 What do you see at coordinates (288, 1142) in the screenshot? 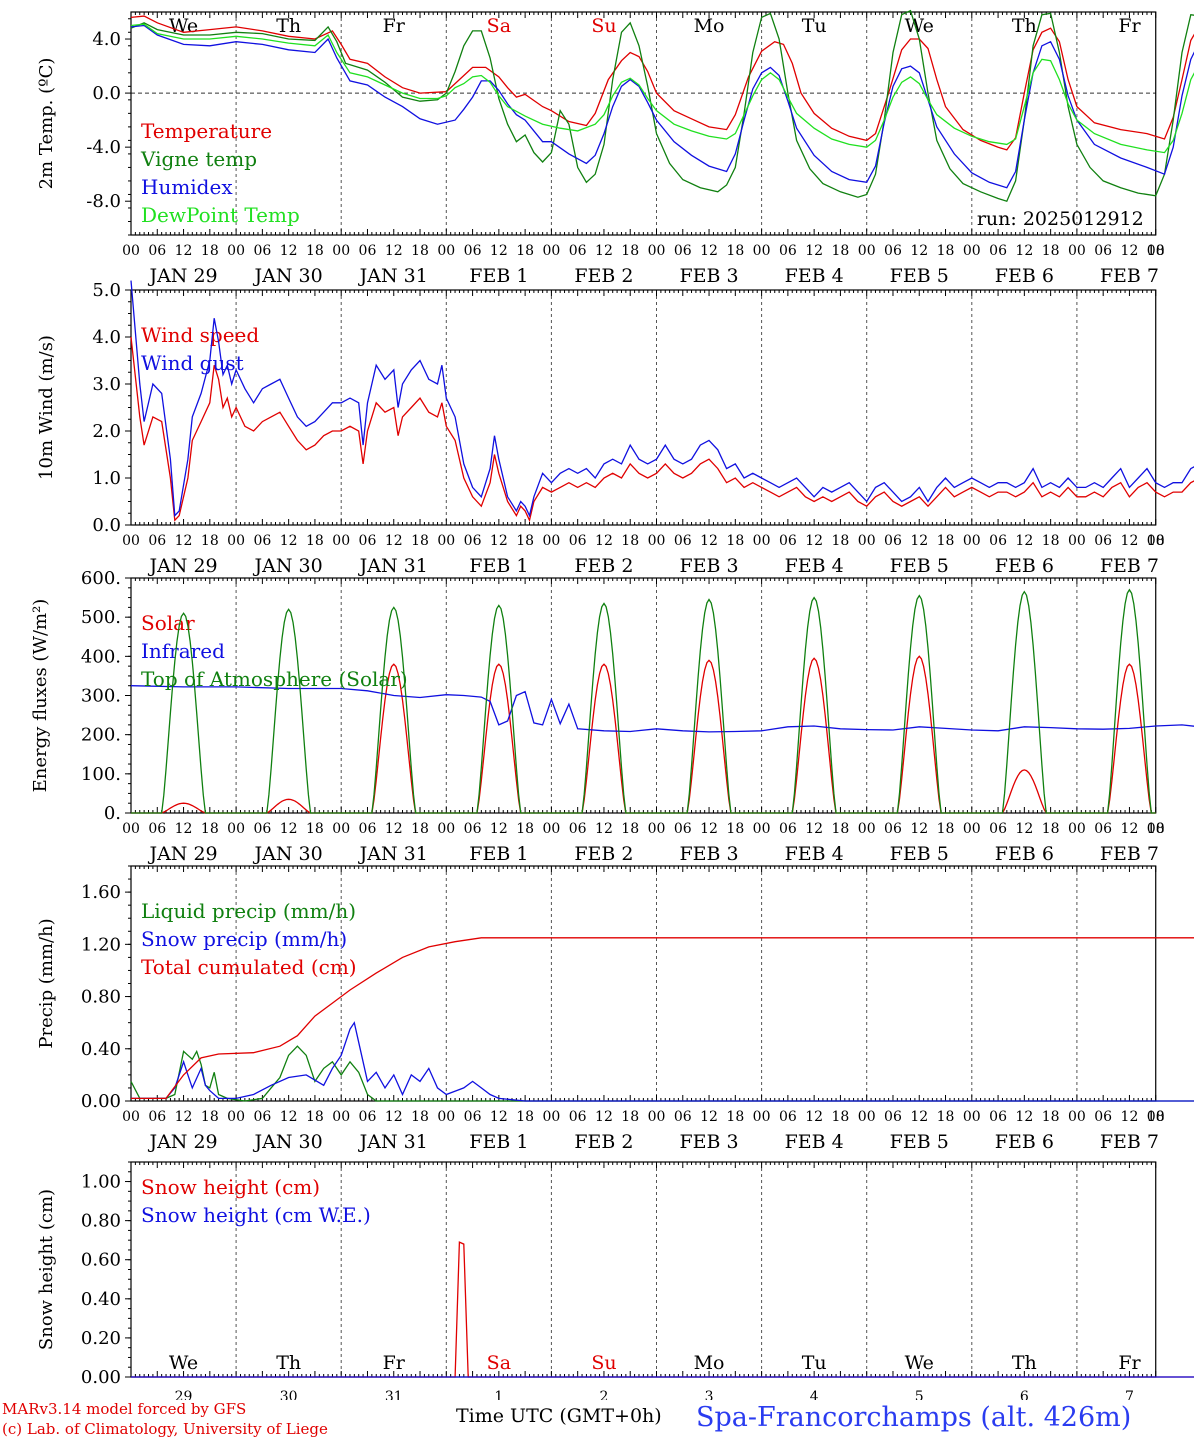
I see `x-date-label: JAN 30` at bounding box center [288, 1142].